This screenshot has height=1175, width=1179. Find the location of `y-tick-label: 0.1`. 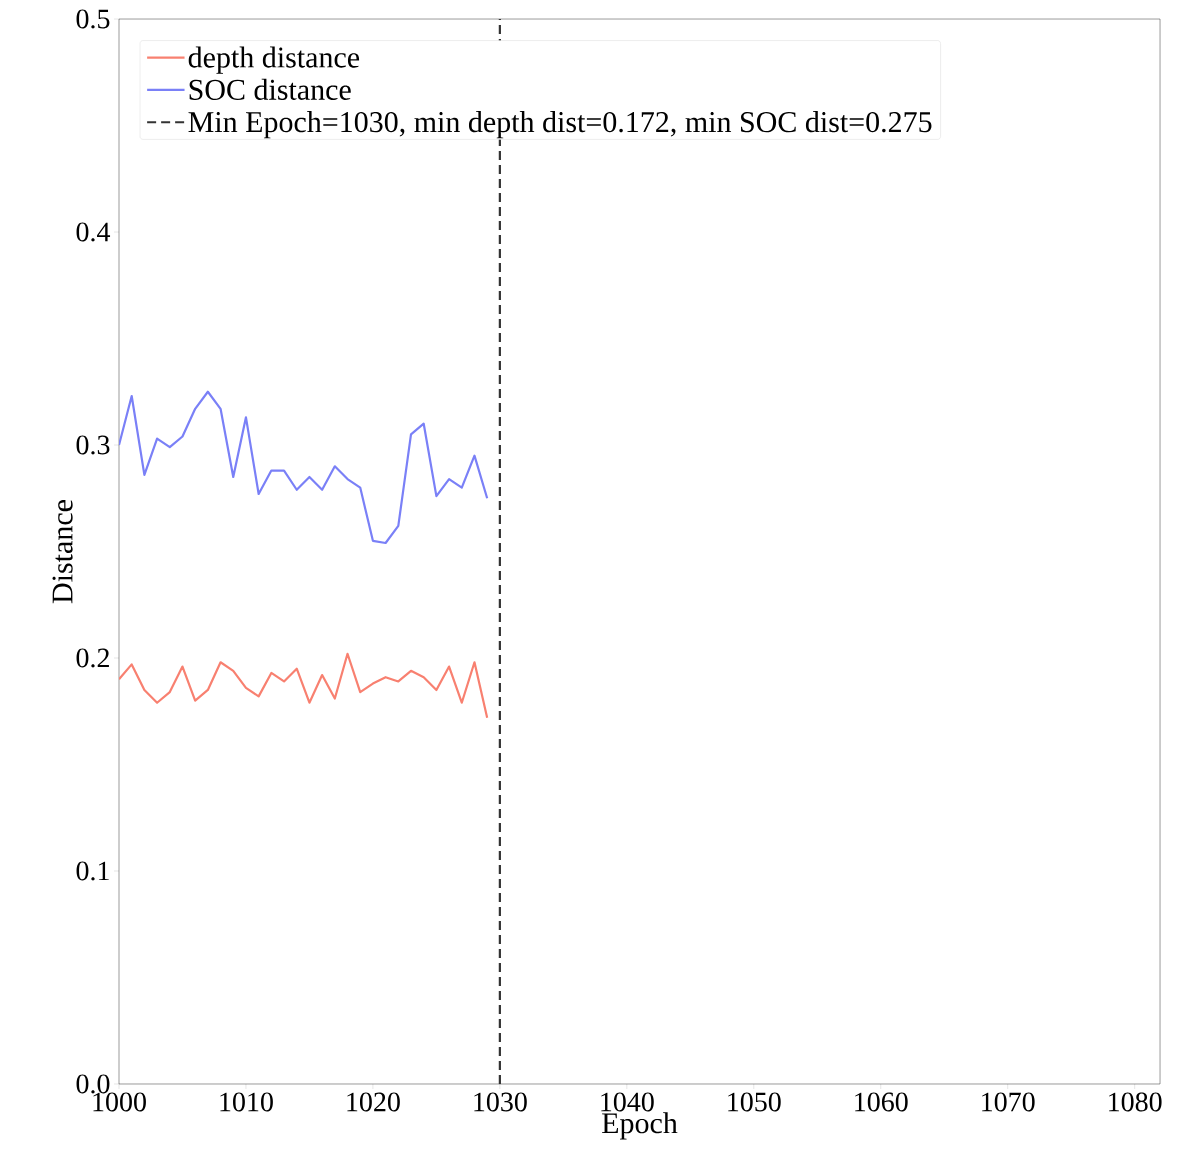

y-tick-label: 0.1 is located at coordinates (92, 871).